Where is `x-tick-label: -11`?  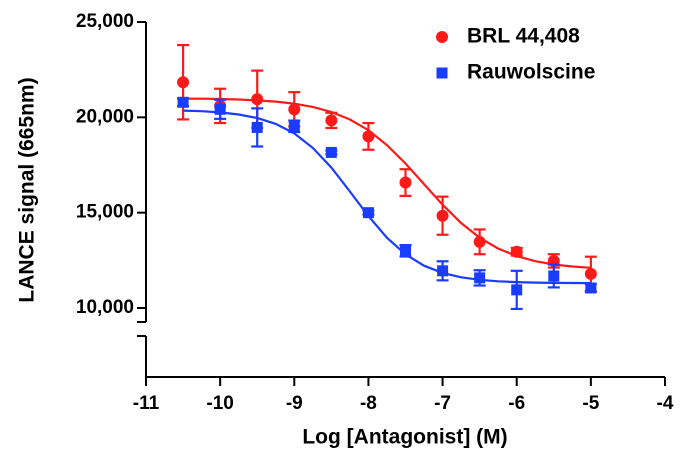 x-tick-label: -11 is located at coordinates (146, 403).